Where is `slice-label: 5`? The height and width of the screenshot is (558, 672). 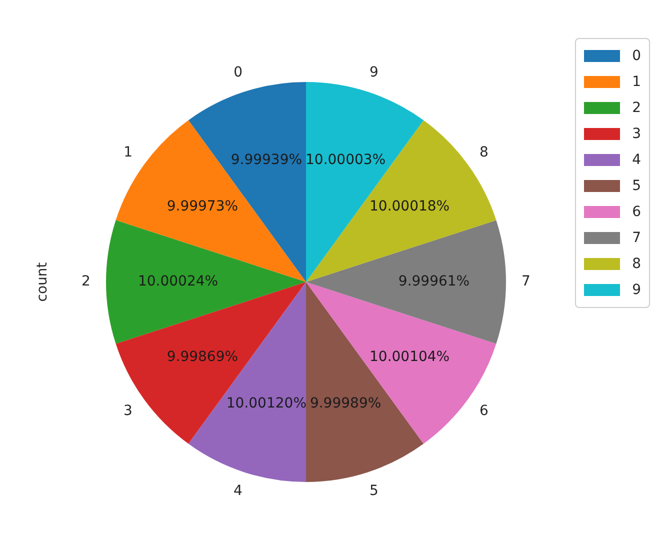 slice-label: 5 is located at coordinates (374, 490).